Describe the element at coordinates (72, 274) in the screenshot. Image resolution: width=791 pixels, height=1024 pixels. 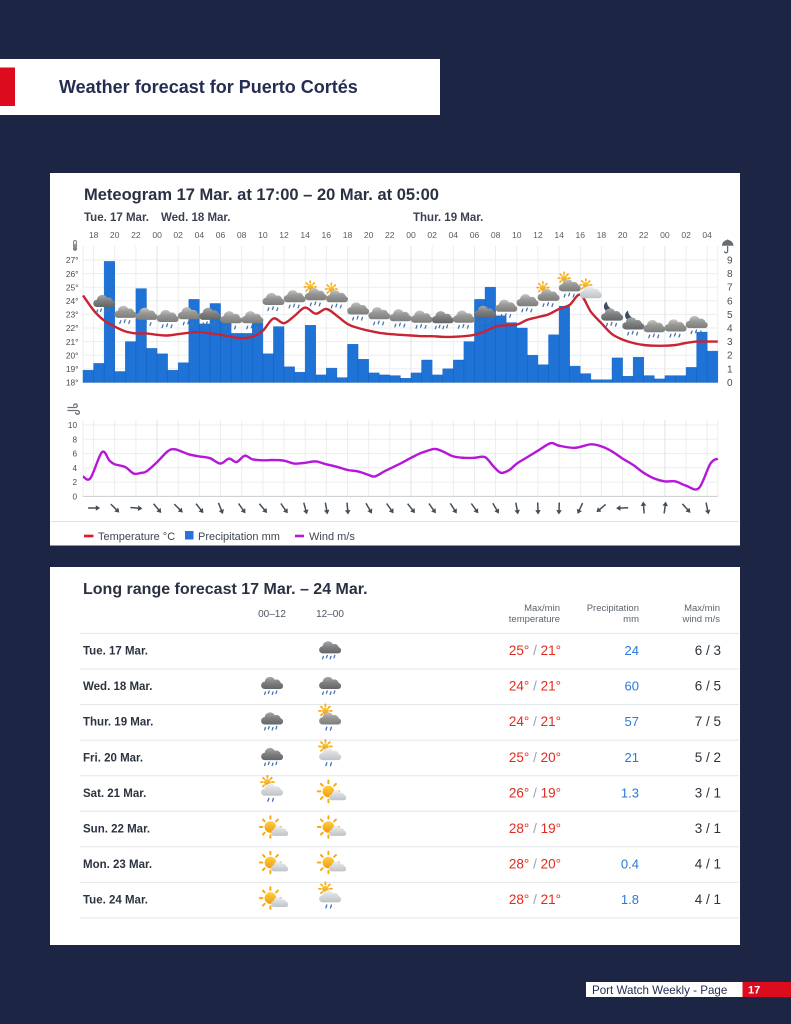
I see `svg-text: 26°` at that location.